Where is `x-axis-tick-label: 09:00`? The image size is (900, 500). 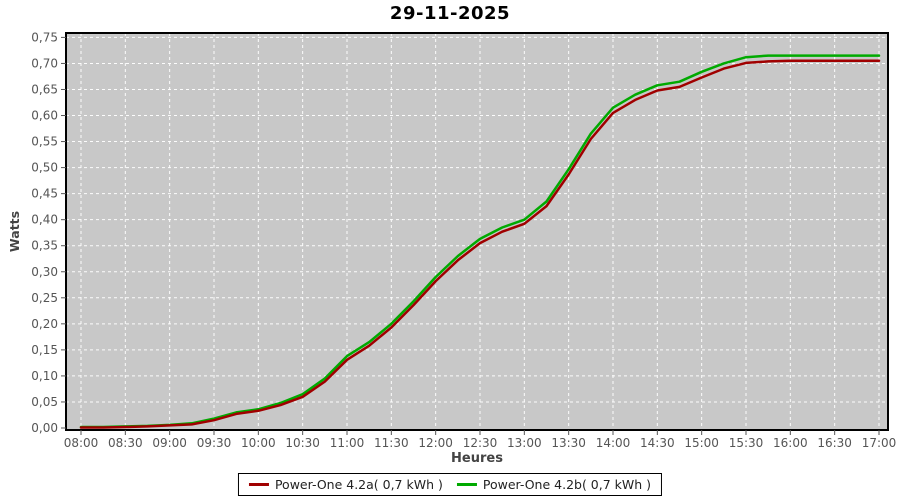 x-axis-tick-label: 09:00 is located at coordinates (169, 443).